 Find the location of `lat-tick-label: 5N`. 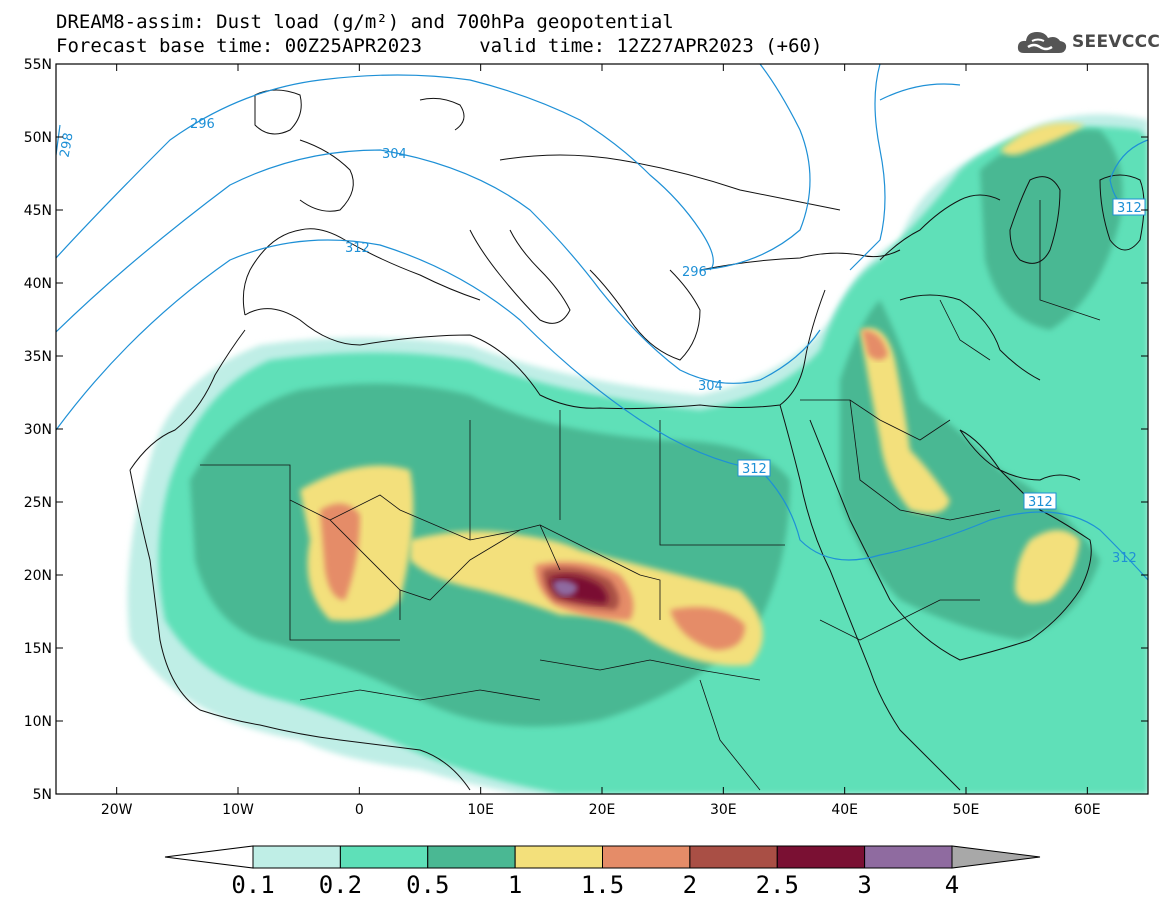

lat-tick-label: 5N is located at coordinates (42, 795).